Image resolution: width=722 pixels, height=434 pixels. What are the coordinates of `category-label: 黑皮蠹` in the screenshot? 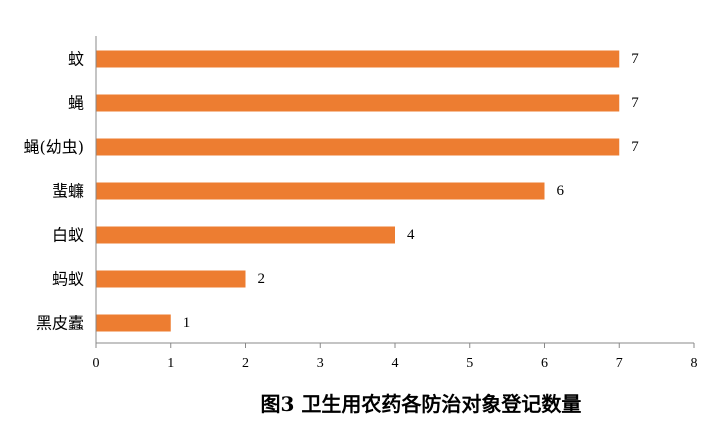 It's located at (60, 323).